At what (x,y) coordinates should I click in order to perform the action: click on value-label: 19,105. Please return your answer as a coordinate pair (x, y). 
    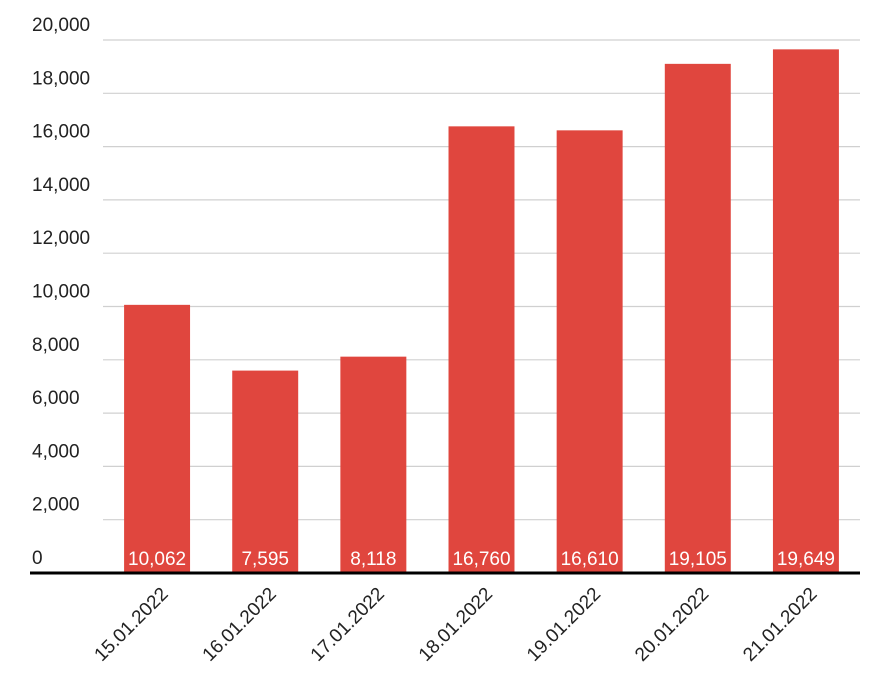
    Looking at the image, I should click on (698, 559).